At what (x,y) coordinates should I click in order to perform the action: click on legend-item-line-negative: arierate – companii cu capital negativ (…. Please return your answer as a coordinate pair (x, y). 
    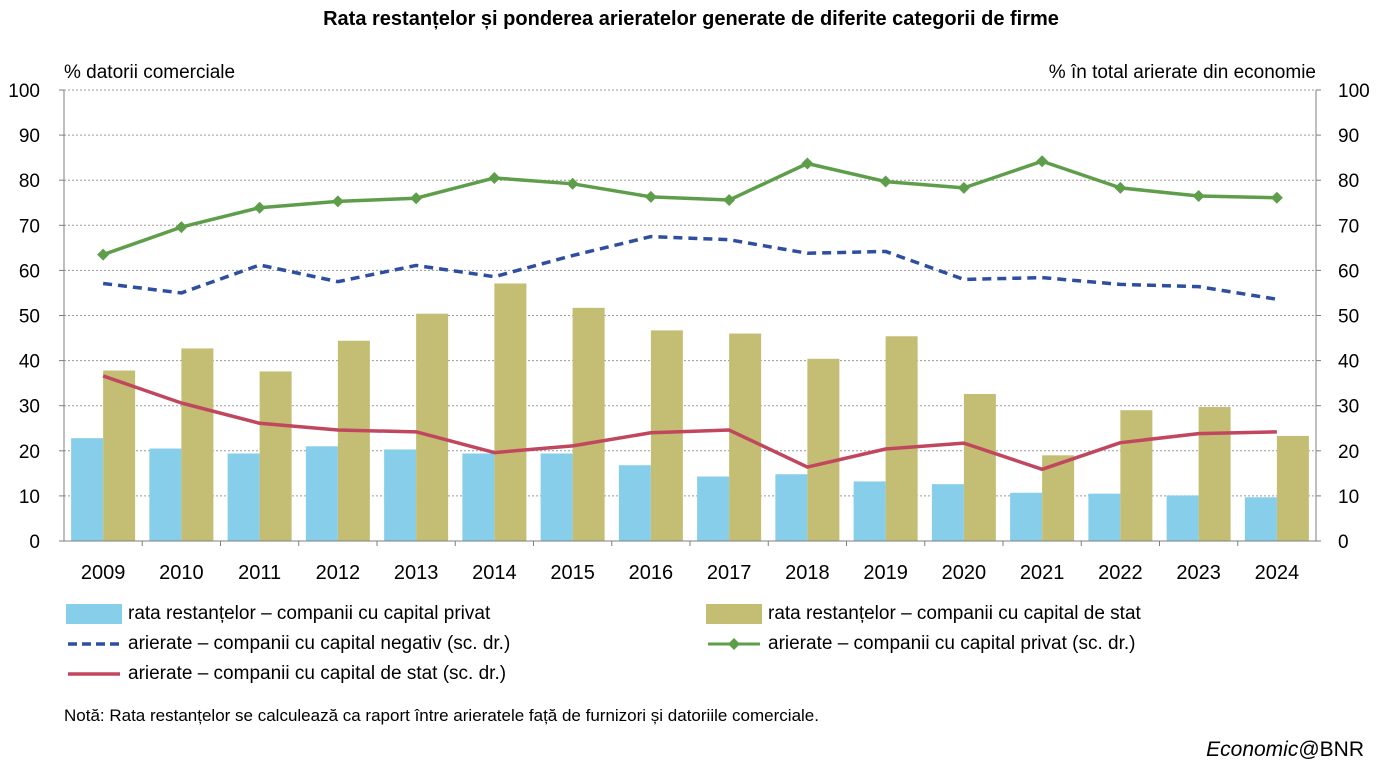
    Looking at the image, I should click on (288, 644).